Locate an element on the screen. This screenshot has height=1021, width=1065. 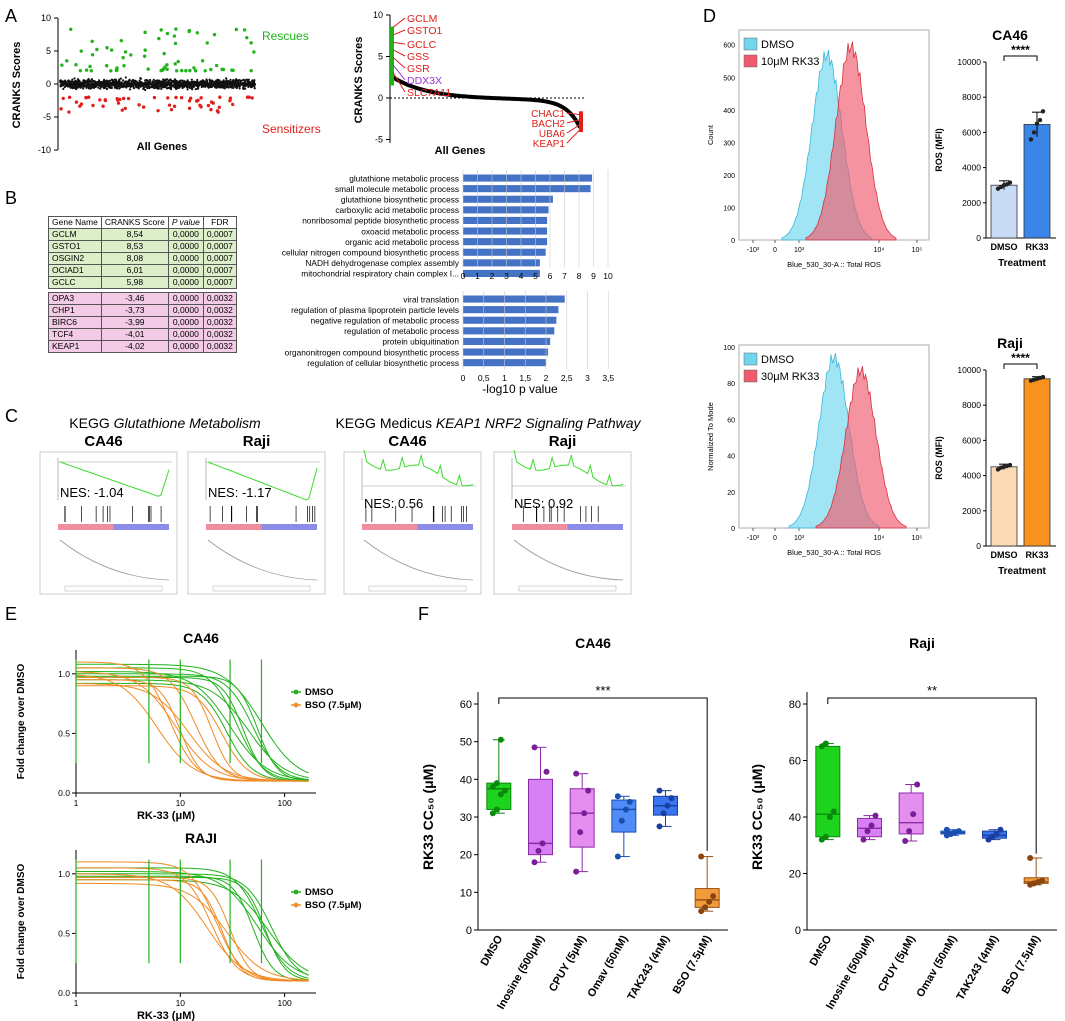
bar is located at coordinates (501, 273).